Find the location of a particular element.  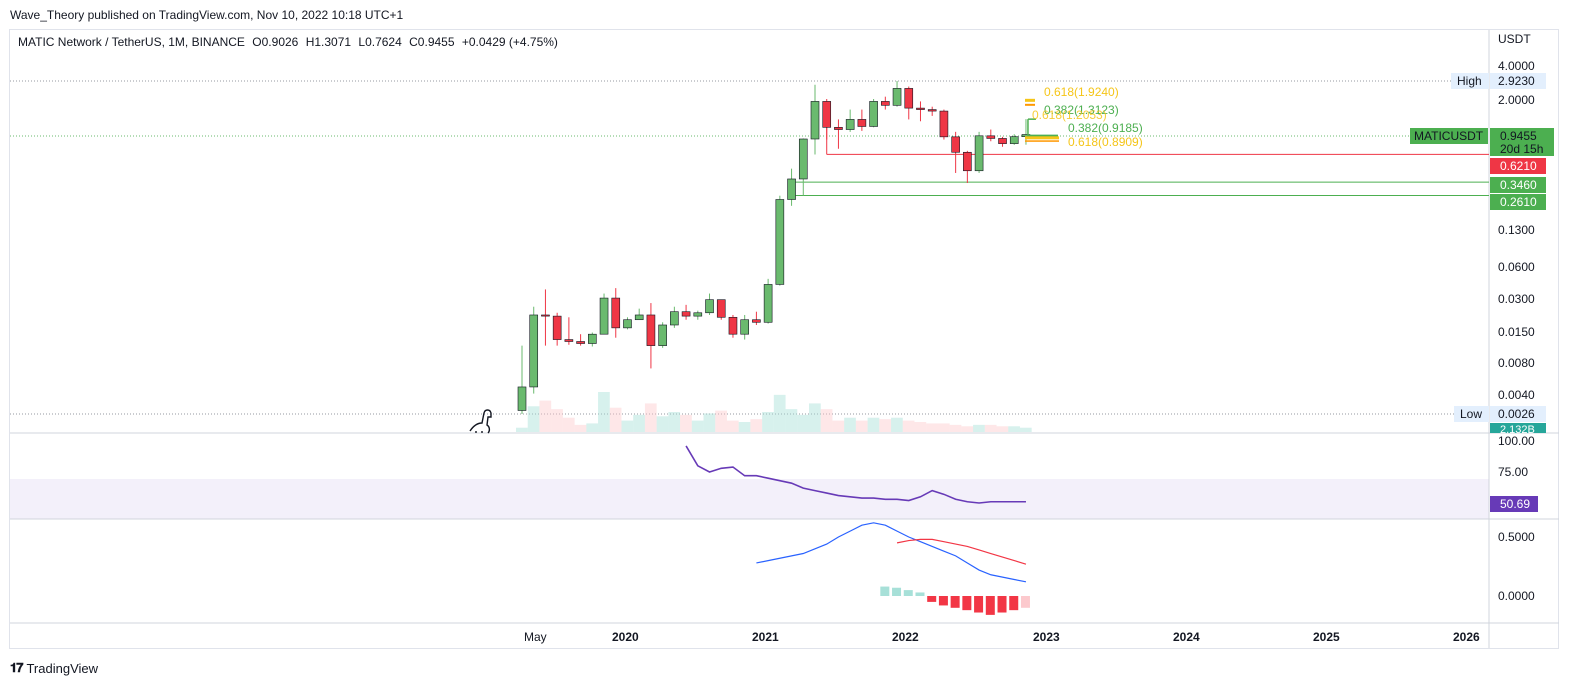

brand-name: TradingView is located at coordinates (62, 668).